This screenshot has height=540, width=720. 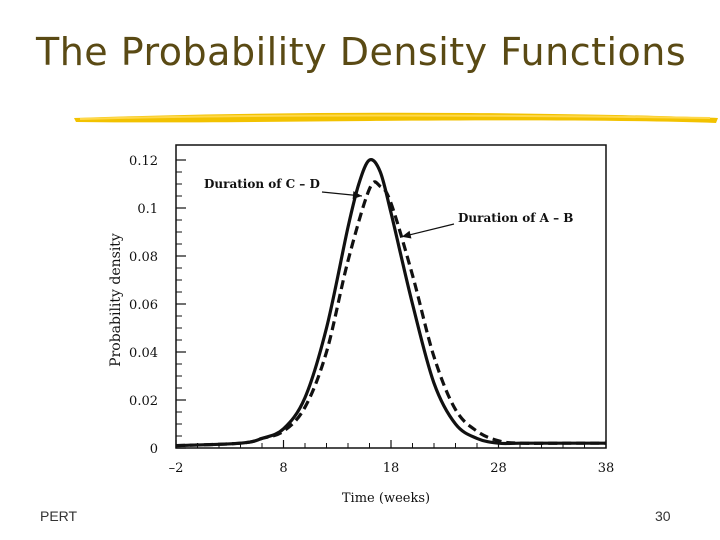 I want to click on x-axis-label: Time (weeks), so click(x=386, y=498).